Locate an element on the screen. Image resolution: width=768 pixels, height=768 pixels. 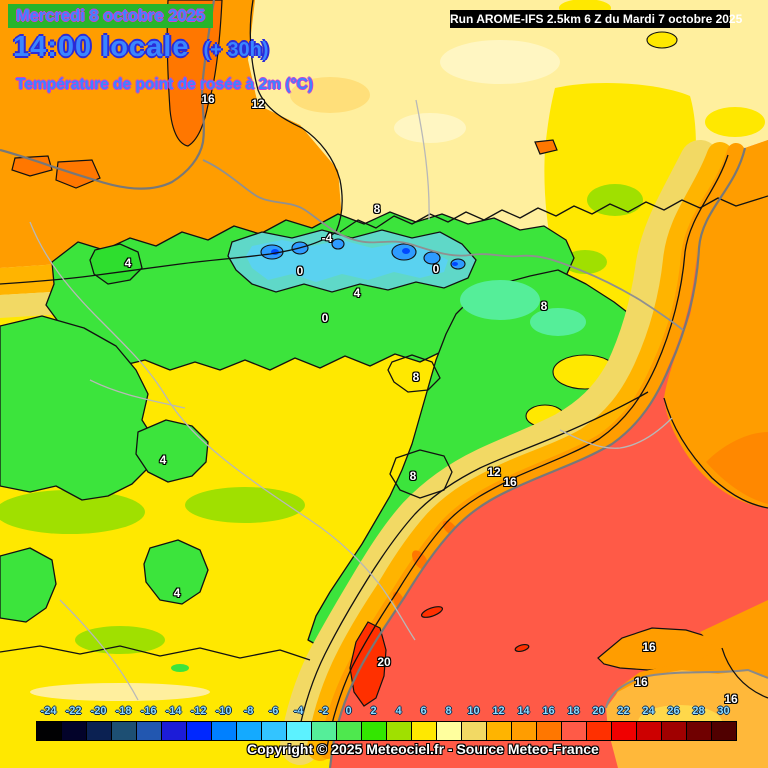
forecast-offset-label: (+ 30h) is located at coordinates (236, 50).